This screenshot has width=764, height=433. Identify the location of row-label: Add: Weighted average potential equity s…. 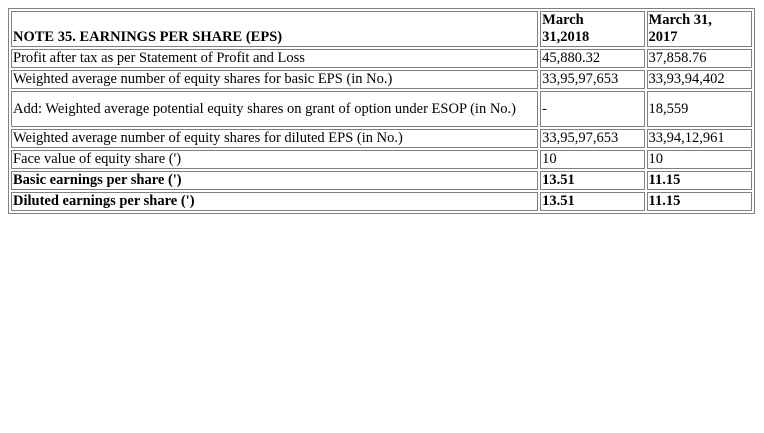
(275, 109).